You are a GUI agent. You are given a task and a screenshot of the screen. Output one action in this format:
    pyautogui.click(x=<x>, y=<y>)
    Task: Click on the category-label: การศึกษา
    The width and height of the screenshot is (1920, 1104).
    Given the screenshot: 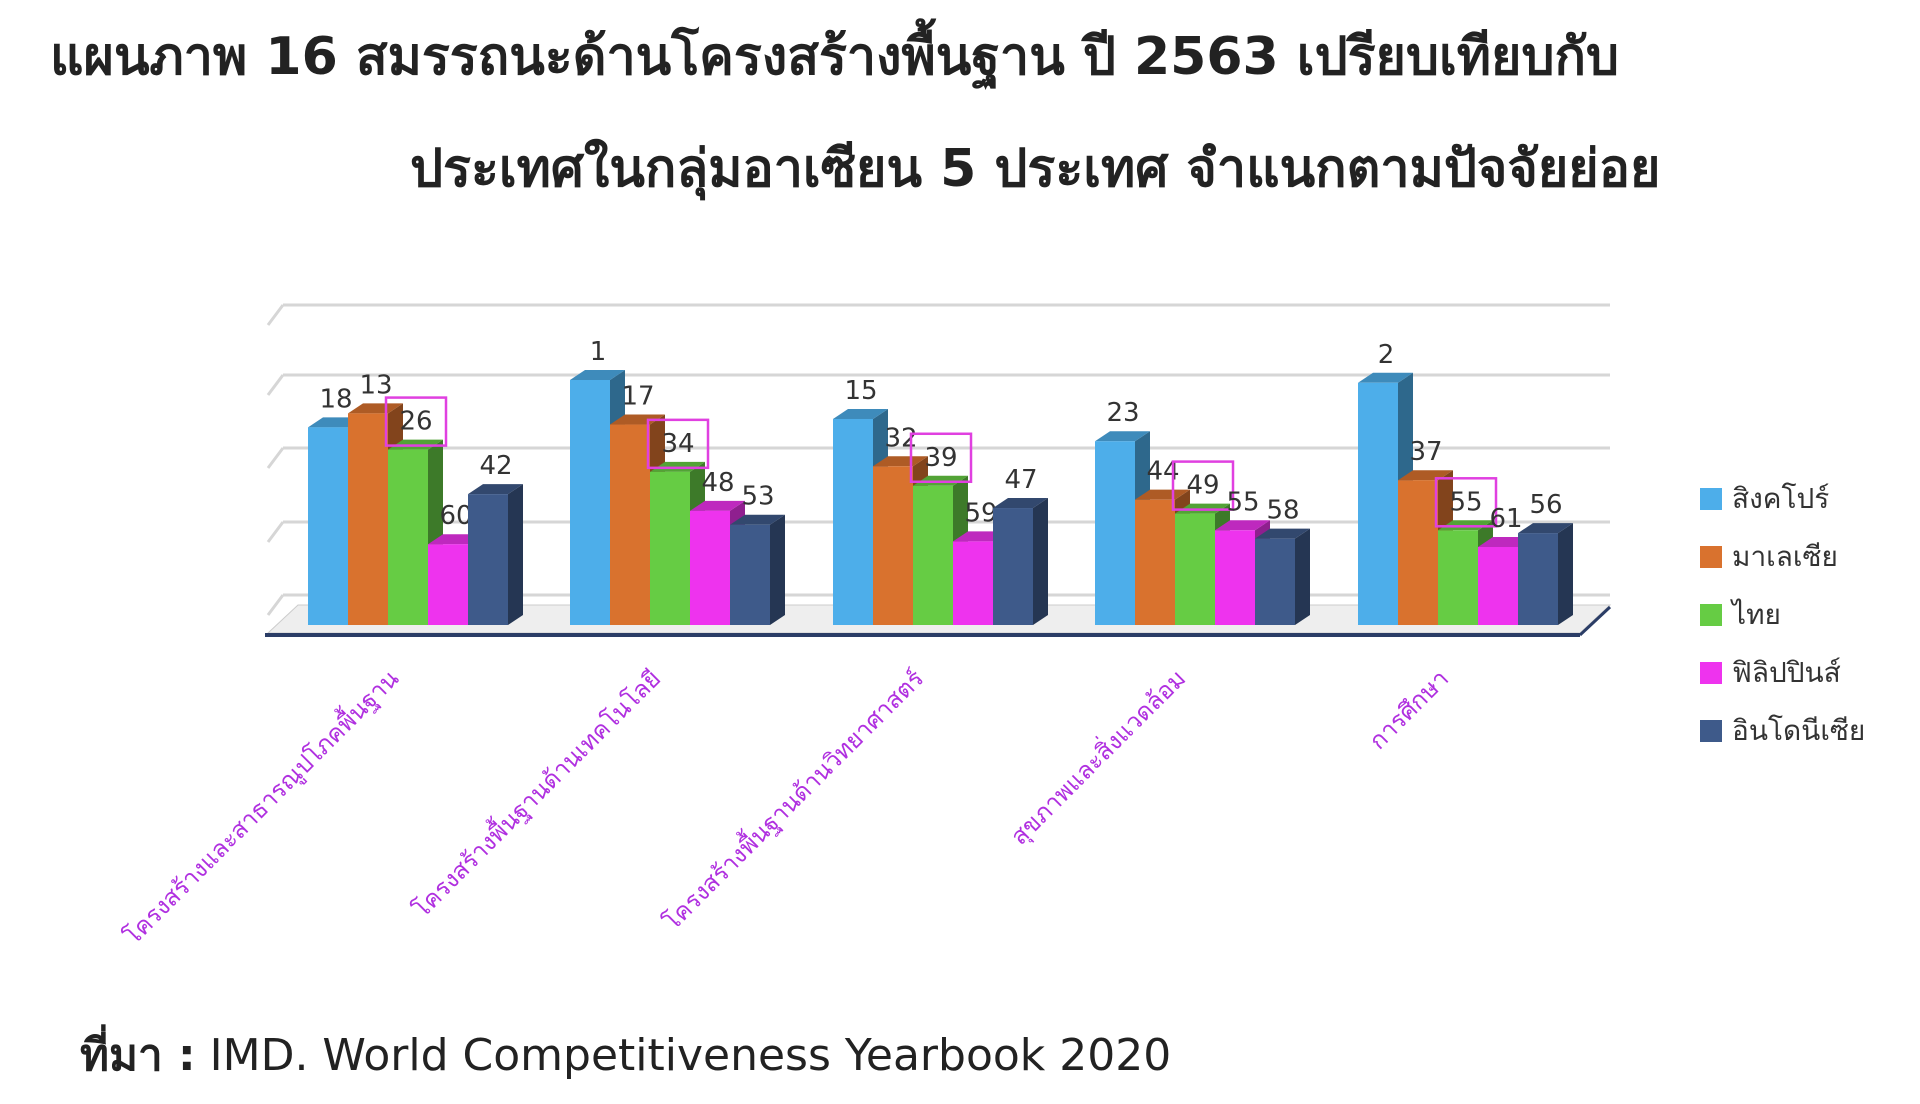 What is the action you would take?
    pyautogui.click(x=1409, y=709)
    